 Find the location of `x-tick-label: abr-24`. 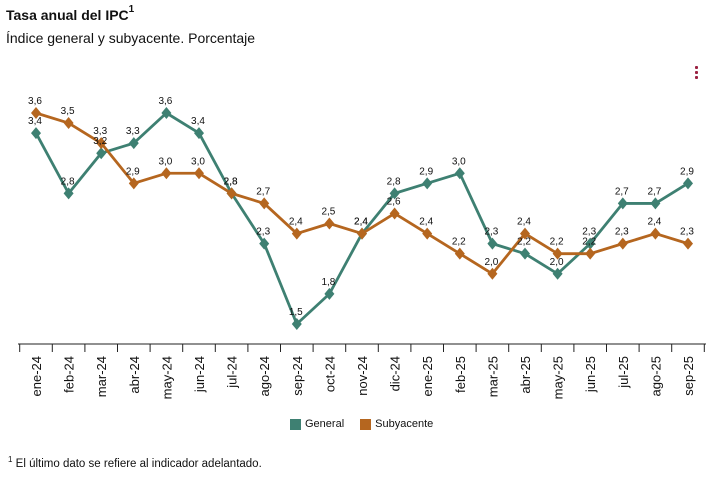

x-tick-label: abr-24 is located at coordinates (134, 375).